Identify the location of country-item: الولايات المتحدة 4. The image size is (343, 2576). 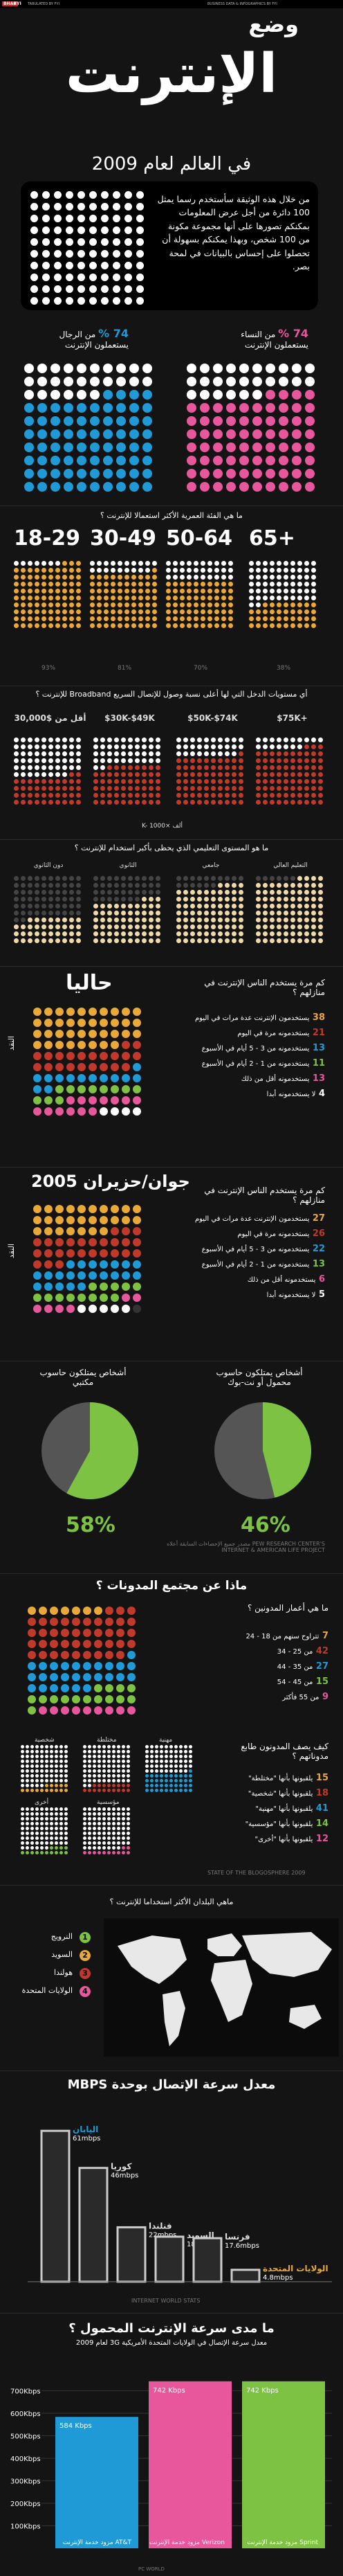
(54, 1992).